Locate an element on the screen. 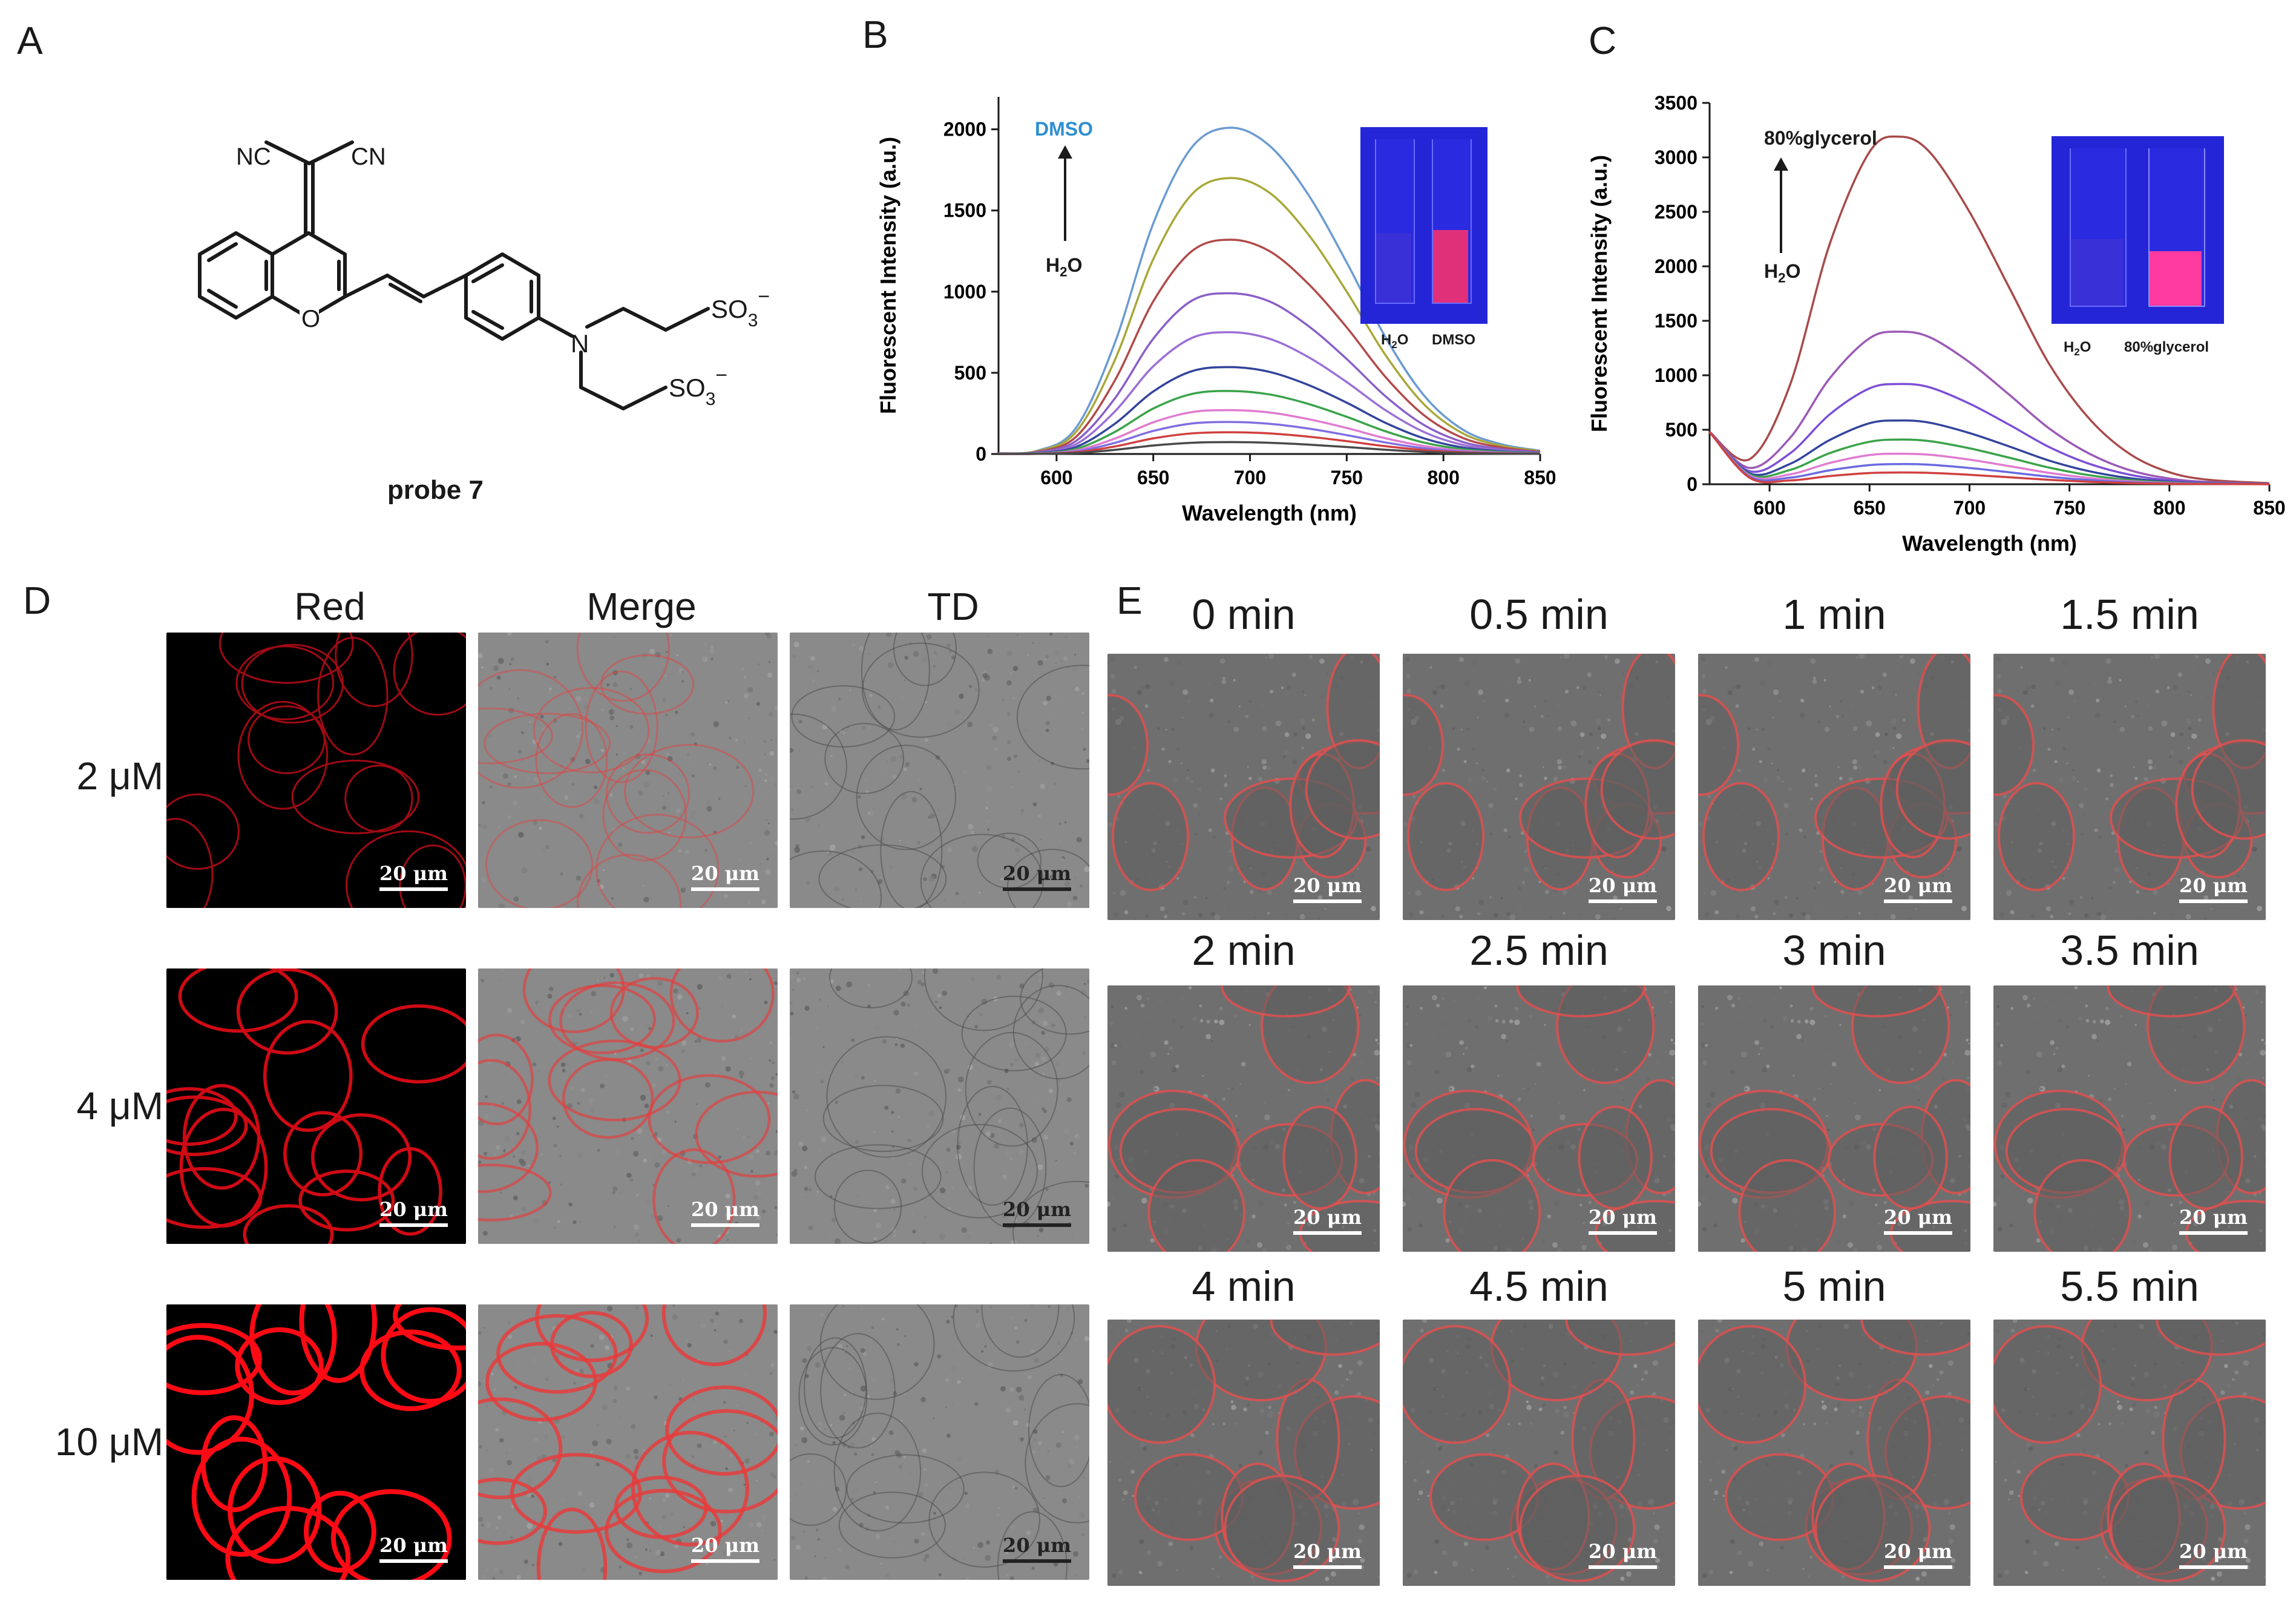 Image resolution: width=2296 pixels, height=1598 pixels. timelapse-frame-8: 20 μm is located at coordinates (1243, 1453).